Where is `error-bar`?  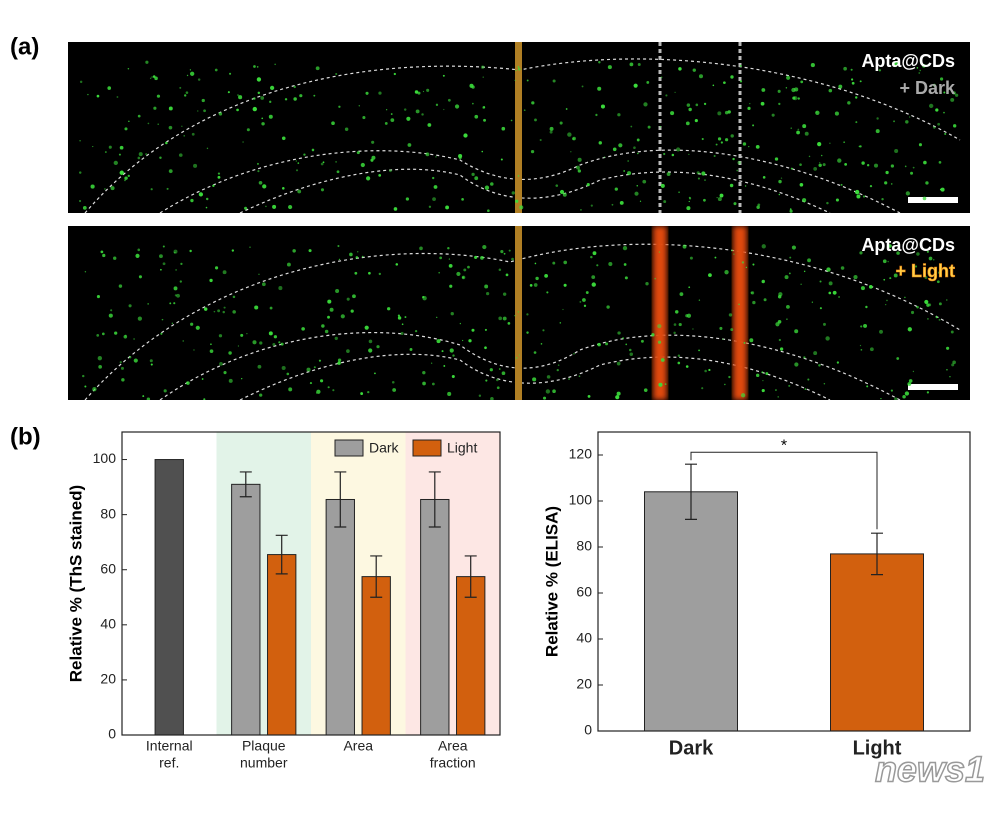
error-bar is located at coordinates (877, 554).